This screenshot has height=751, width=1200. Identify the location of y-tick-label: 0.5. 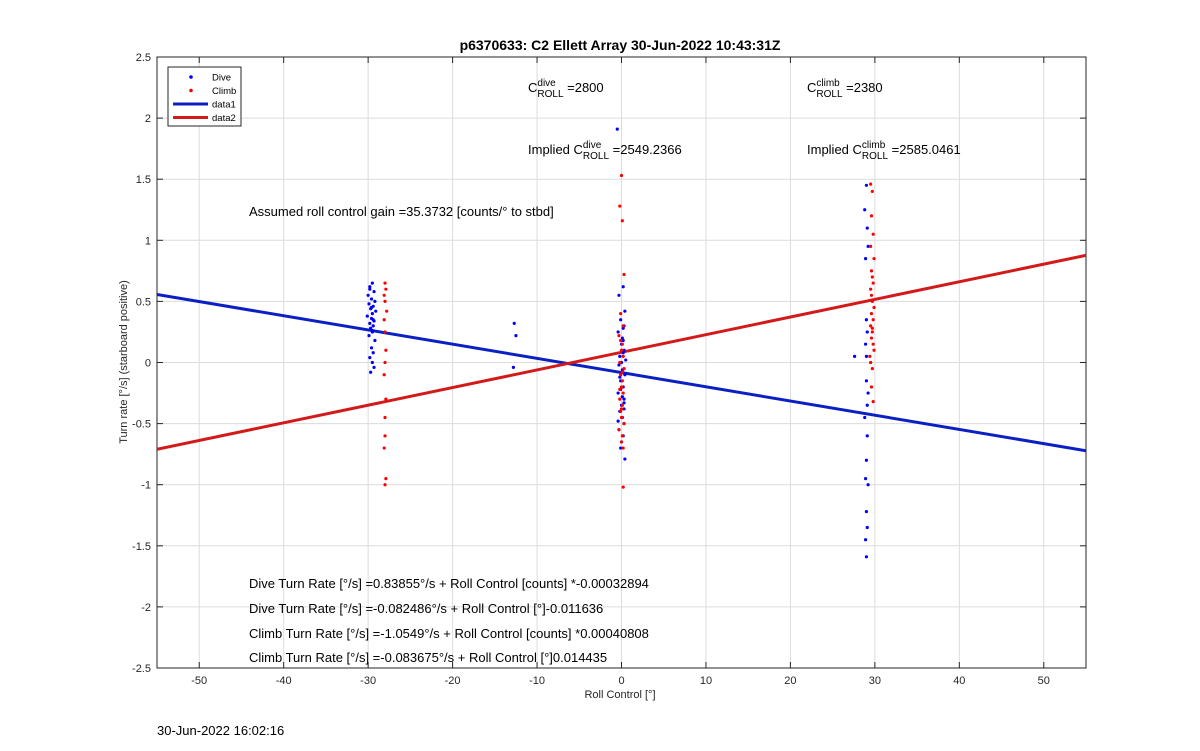
(143, 302).